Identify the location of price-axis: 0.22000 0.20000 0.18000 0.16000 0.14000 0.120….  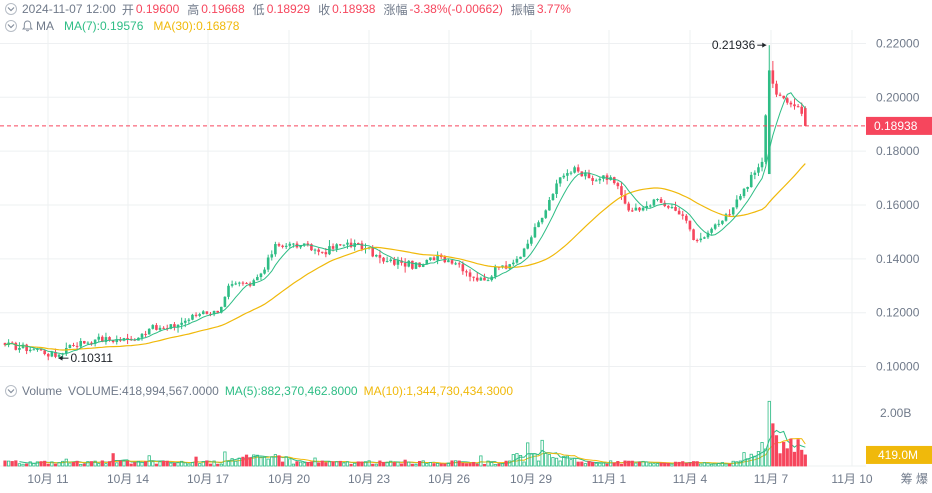
(899, 250).